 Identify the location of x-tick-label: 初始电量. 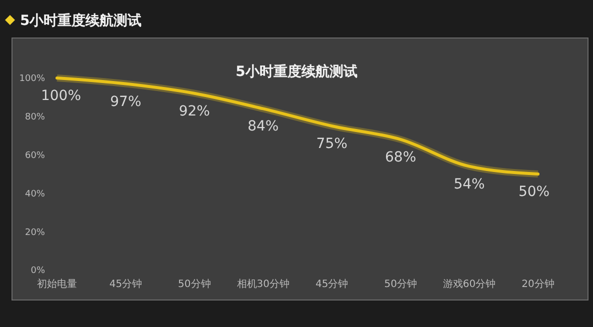
(57, 284).